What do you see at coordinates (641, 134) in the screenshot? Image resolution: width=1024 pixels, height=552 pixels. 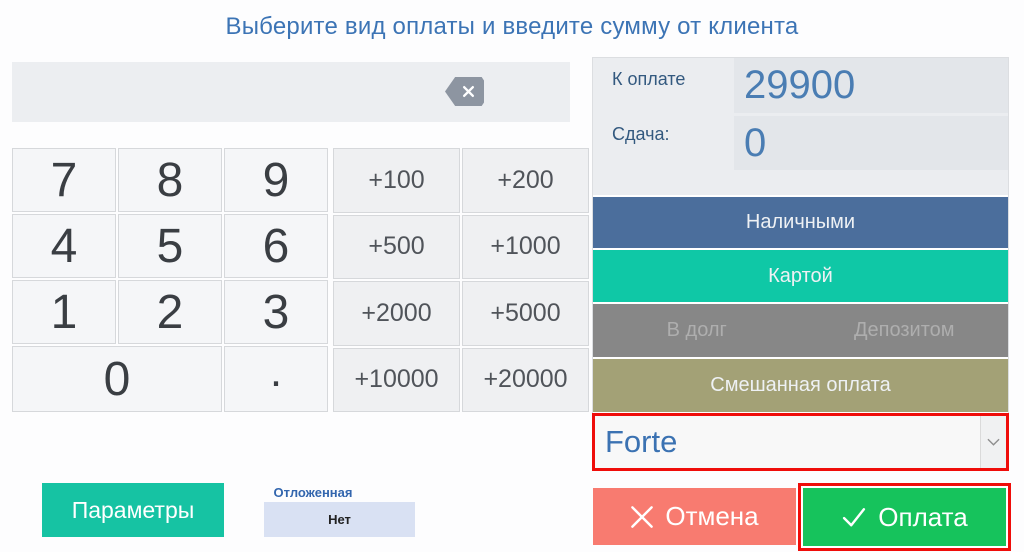 I see `change-label: Сдача:` at bounding box center [641, 134].